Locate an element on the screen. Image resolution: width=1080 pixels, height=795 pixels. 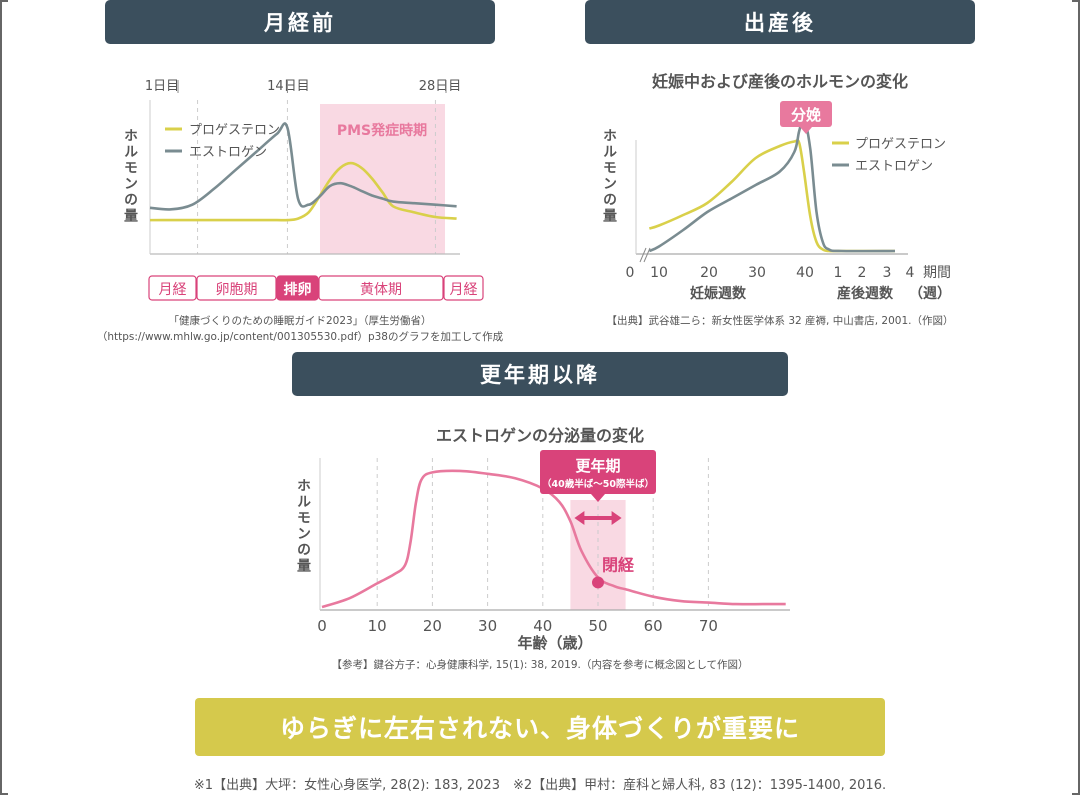
chart1-estrogen-line is located at coordinates (303, 166).